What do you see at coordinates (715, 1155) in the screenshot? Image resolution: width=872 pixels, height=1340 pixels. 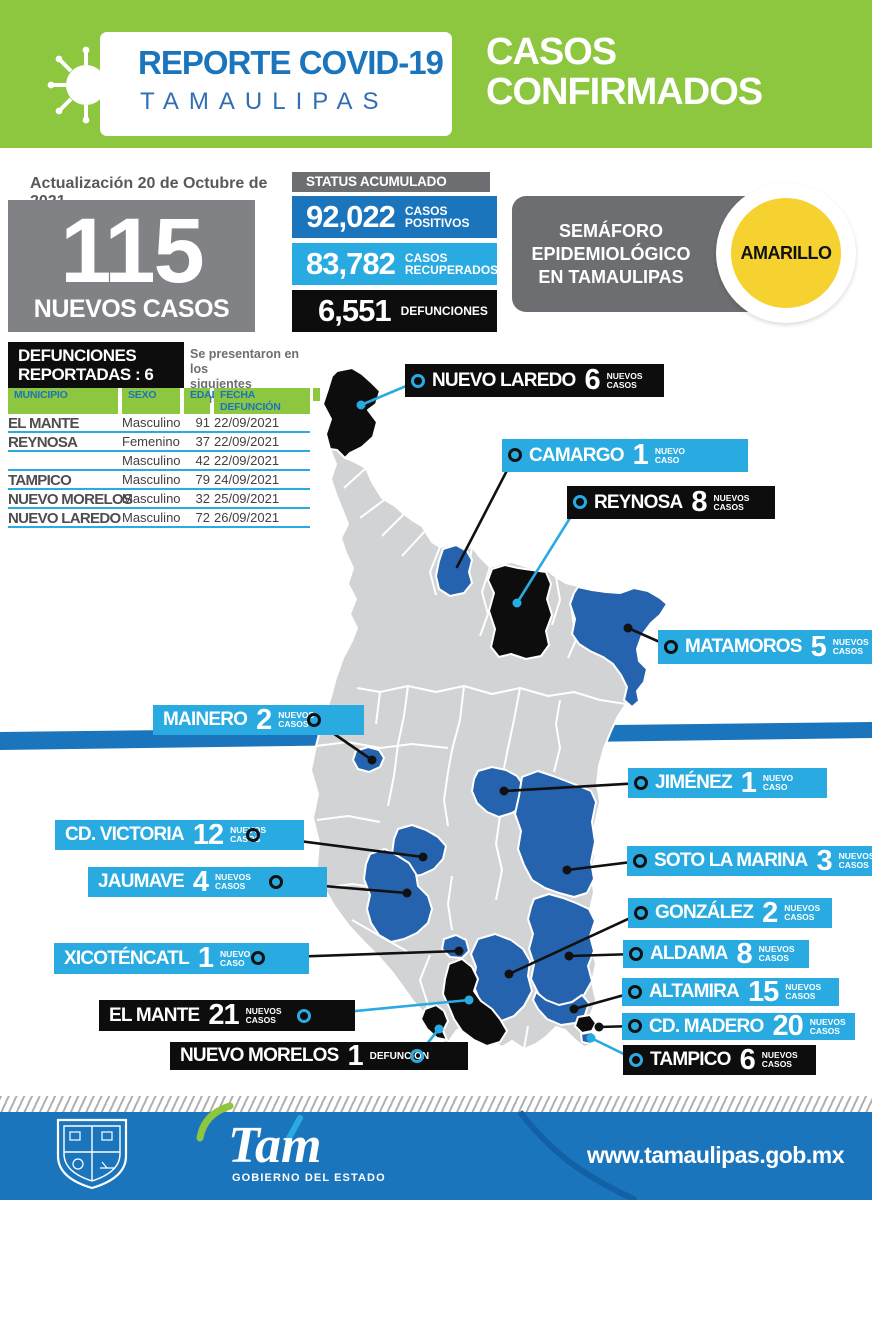 I see `footer-url: www.tamaulipas.gob.mx` at bounding box center [715, 1155].